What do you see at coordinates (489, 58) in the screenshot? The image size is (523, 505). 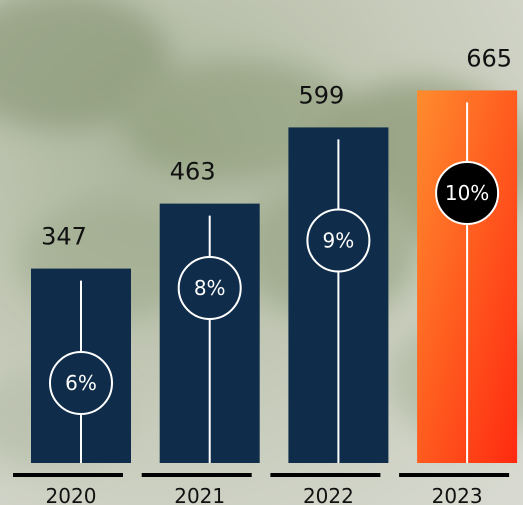 I see `value-label: 665` at bounding box center [489, 58].